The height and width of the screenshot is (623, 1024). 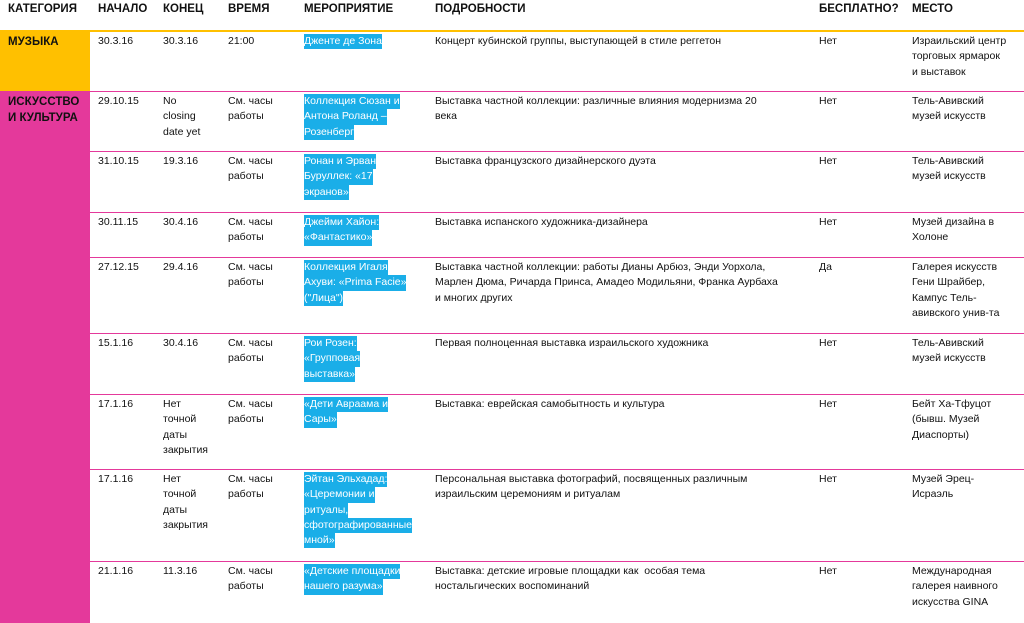 I want to click on end-cell: 19.3.16, so click(x=181, y=161).